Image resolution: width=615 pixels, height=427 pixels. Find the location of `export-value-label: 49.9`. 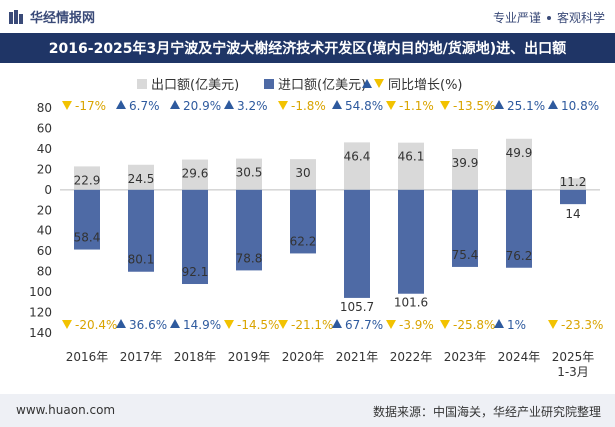

export-value-label: 49.9 is located at coordinates (519, 153).